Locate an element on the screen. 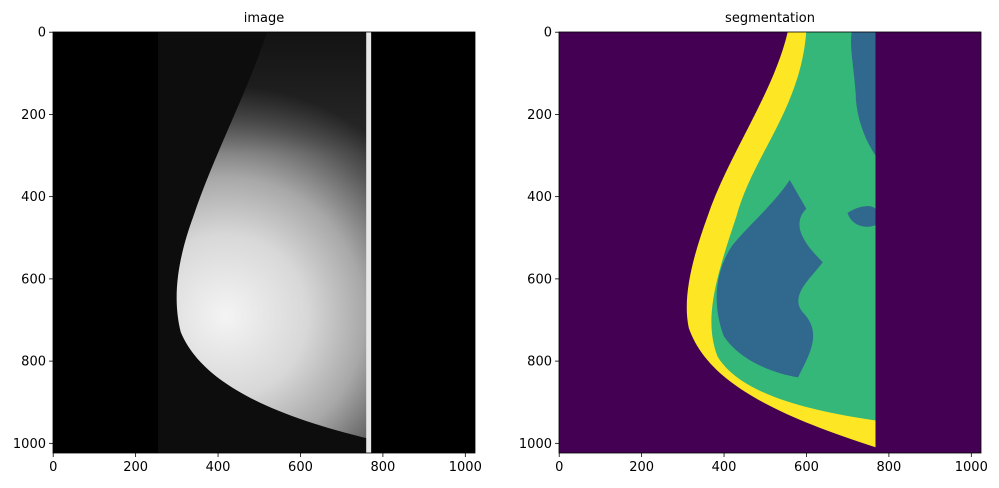 This screenshot has width=999, height=488. axes-title: segmentation is located at coordinates (770, 18).